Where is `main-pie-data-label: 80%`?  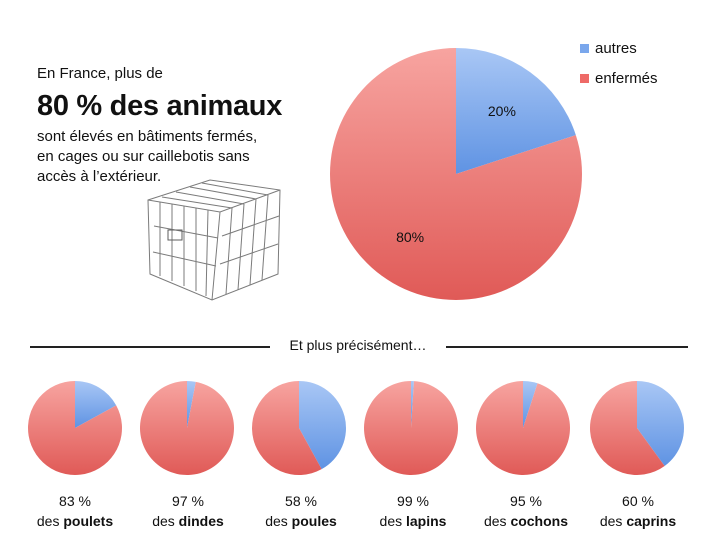
main-pie-data-label: 80% is located at coordinates (410, 237).